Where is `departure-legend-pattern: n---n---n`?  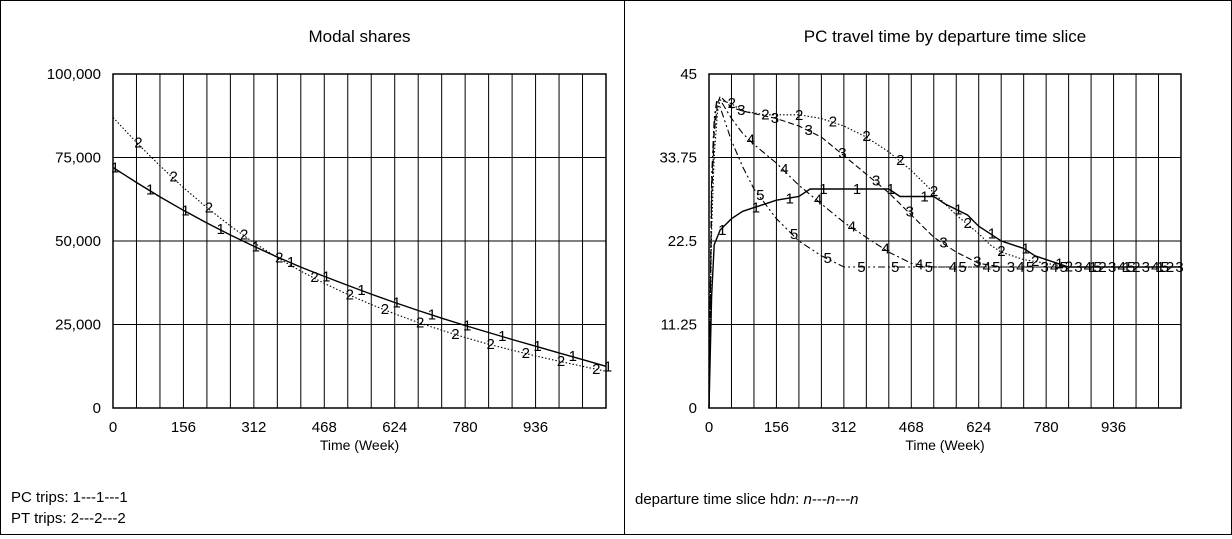
departure-legend-pattern: n---n---n is located at coordinates (831, 499).